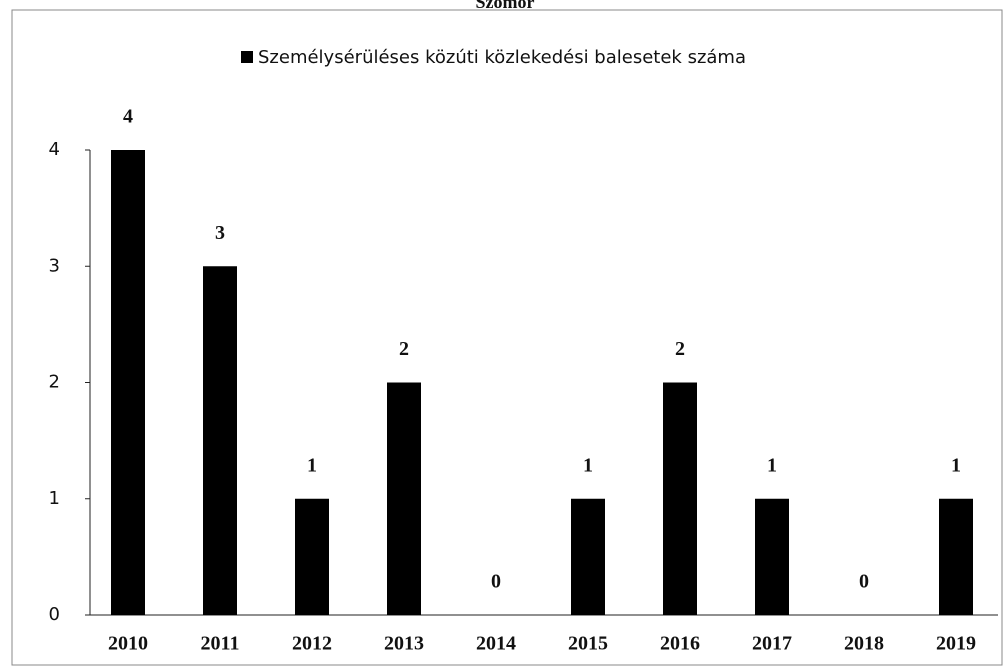 Image resolution: width=1005 pixels, height=672 pixels. Describe the element at coordinates (680, 644) in the screenshot. I see `x-tick-label: 2016` at that location.